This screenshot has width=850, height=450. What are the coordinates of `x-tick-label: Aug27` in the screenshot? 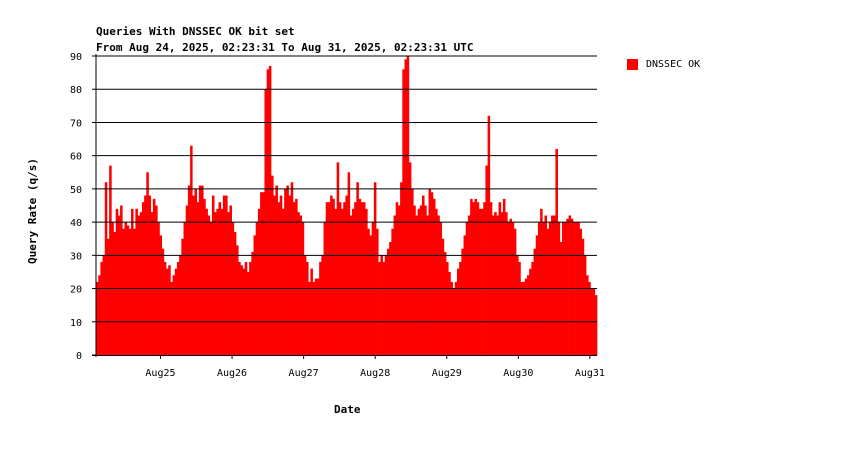 It's located at (304, 373).